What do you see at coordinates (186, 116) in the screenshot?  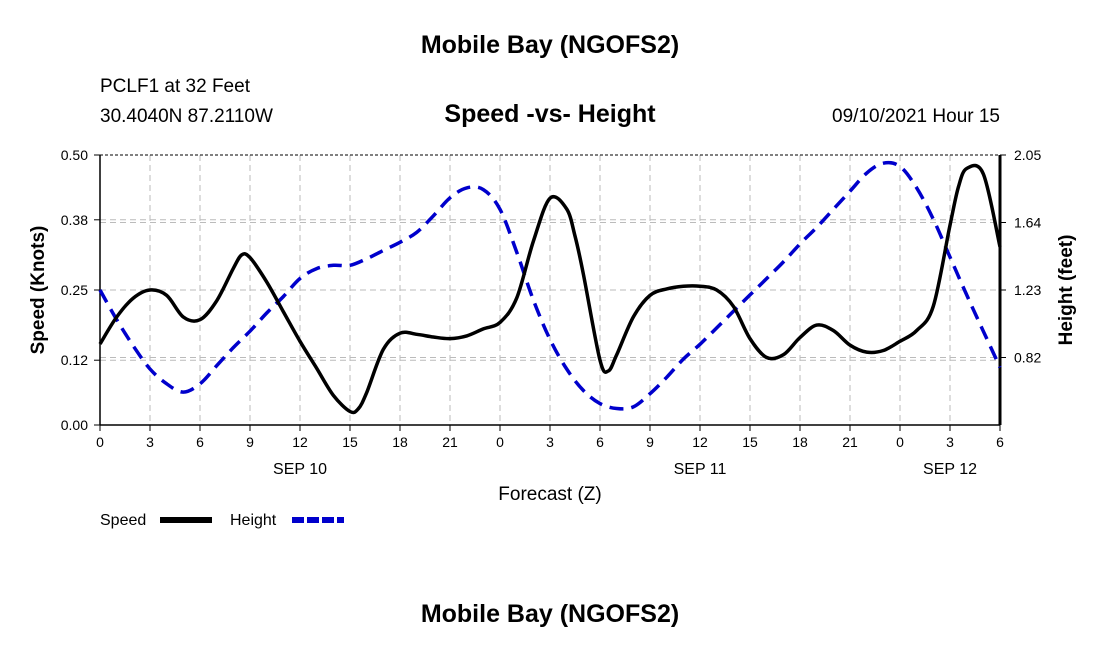 I see `coordinates-label: 30.4040N 87.2110W` at bounding box center [186, 116].